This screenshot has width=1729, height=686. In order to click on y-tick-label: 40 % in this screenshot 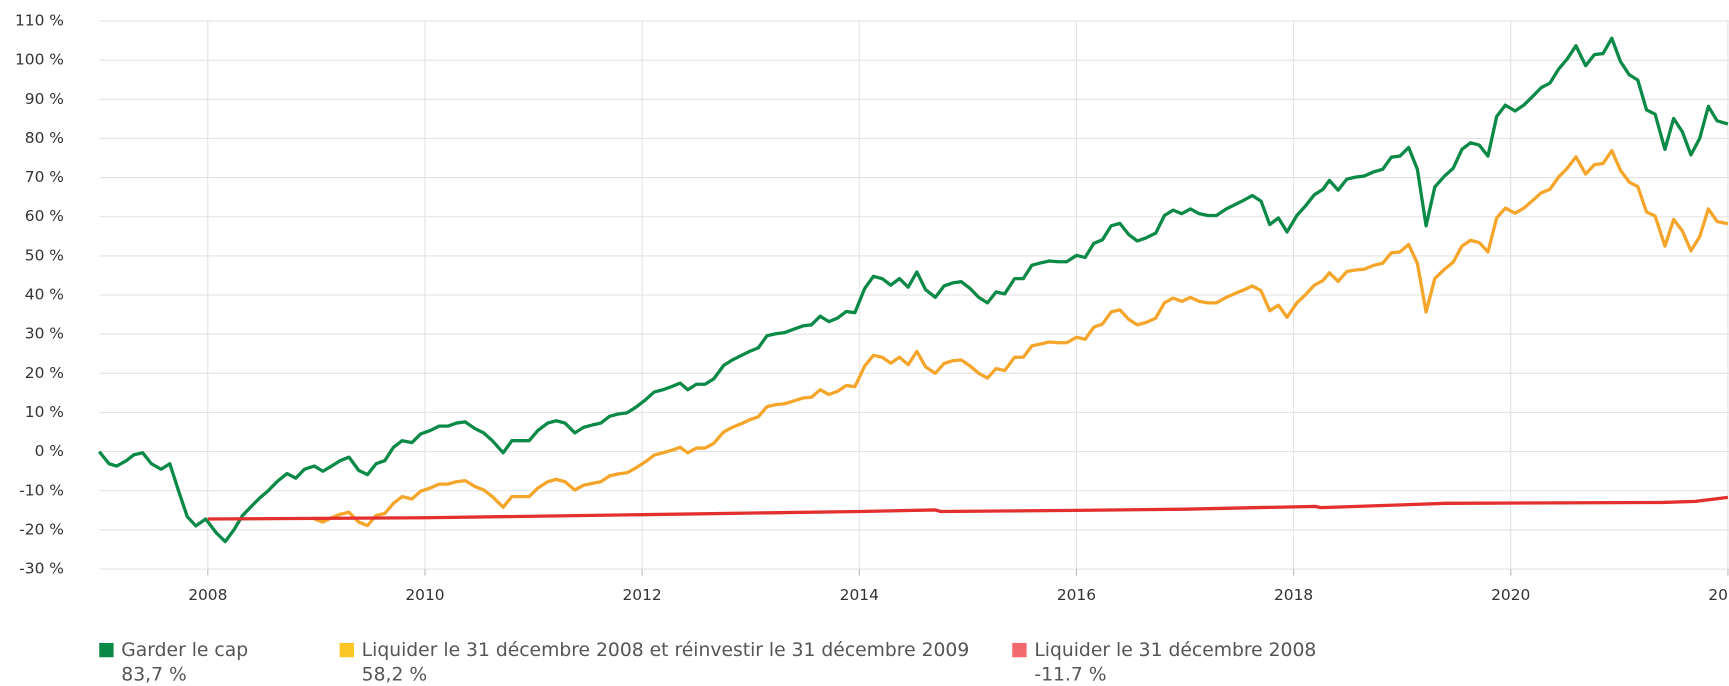, I will do `click(44, 295)`.